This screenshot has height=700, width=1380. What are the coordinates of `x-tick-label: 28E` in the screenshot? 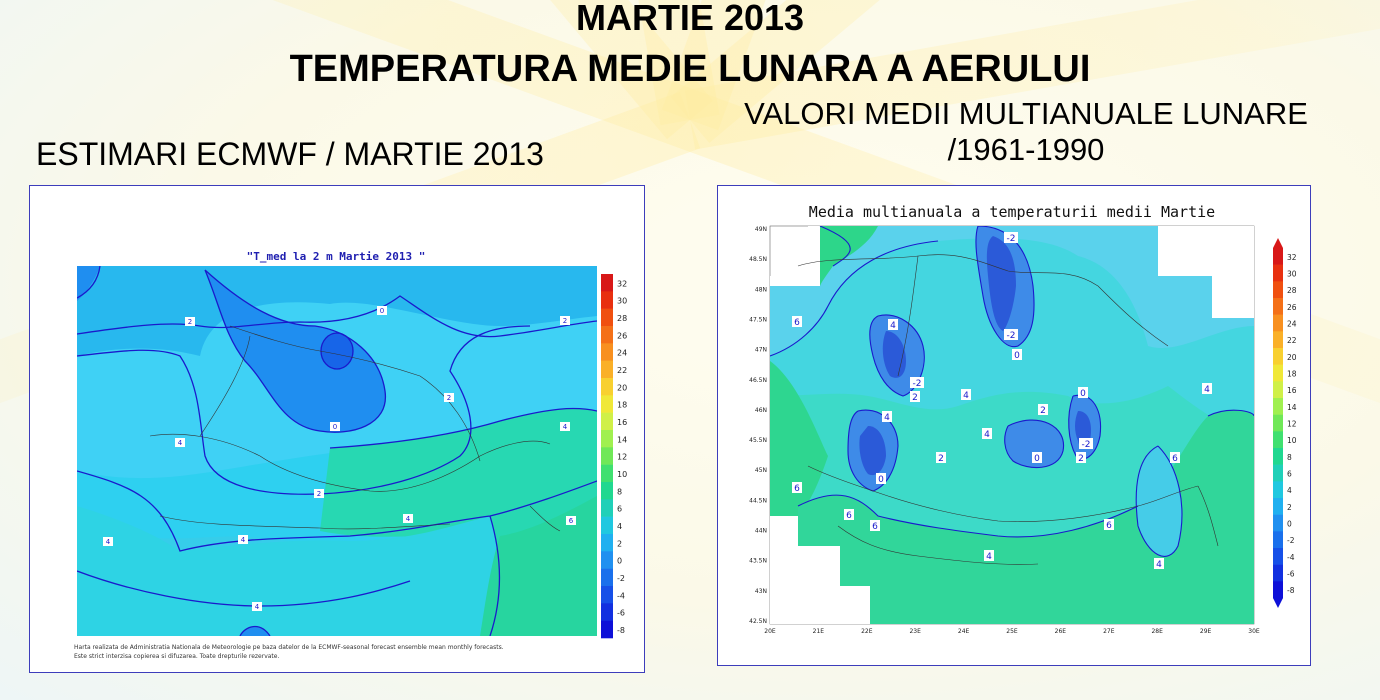 It's located at (1157, 631).